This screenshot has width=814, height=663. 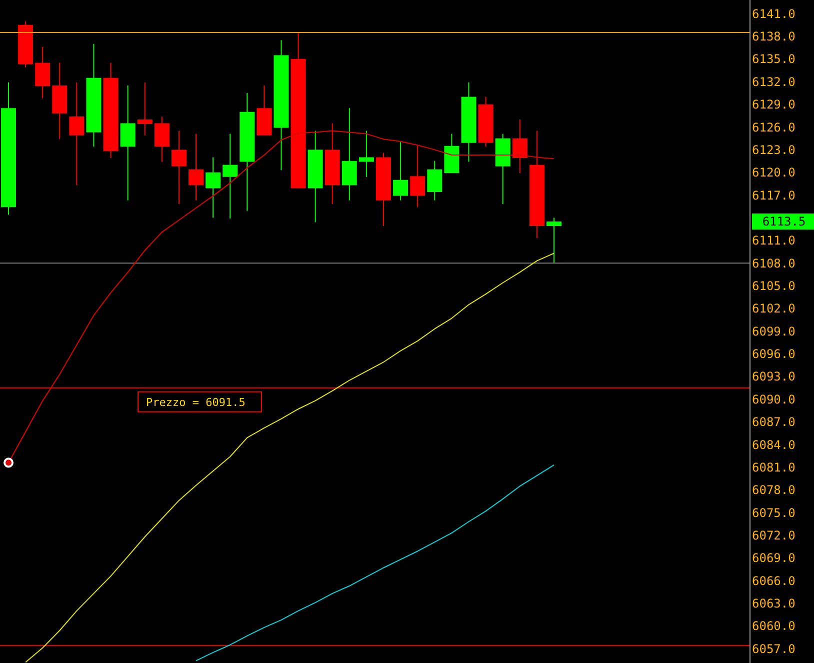 What do you see at coordinates (774, 422) in the screenshot?
I see `y-tick-label: 6087.0` at bounding box center [774, 422].